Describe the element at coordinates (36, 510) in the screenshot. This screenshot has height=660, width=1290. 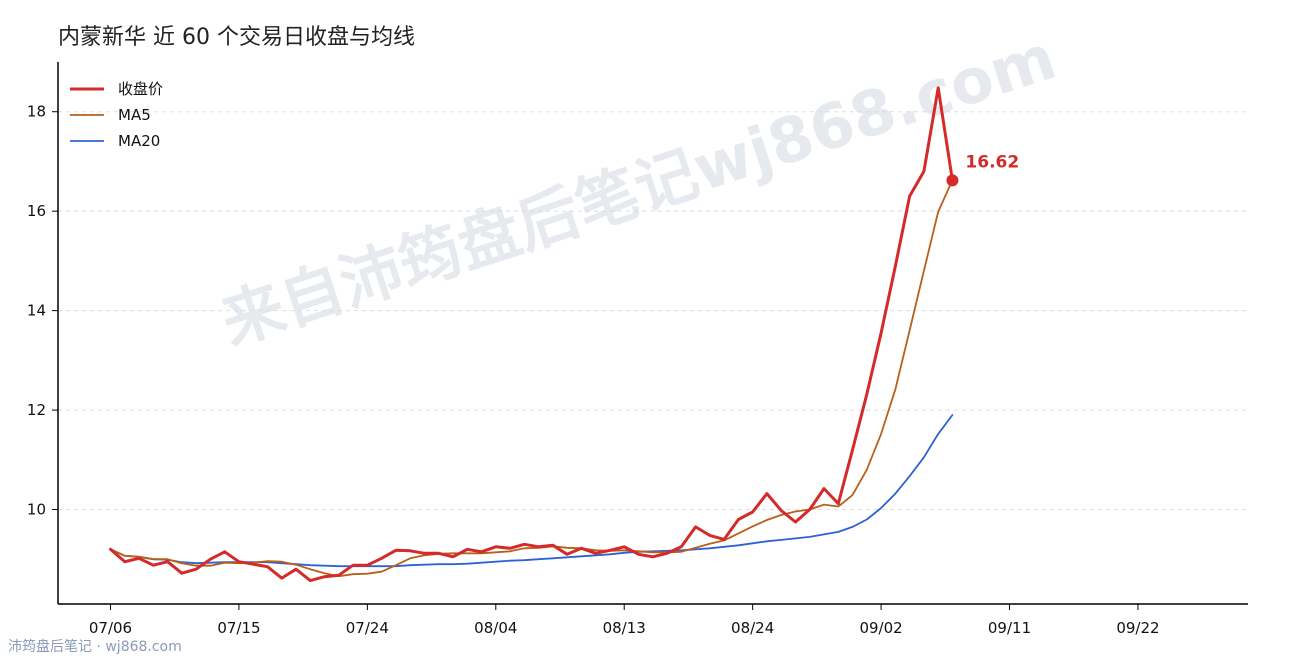
I see `y-tick-label: 10` at that location.